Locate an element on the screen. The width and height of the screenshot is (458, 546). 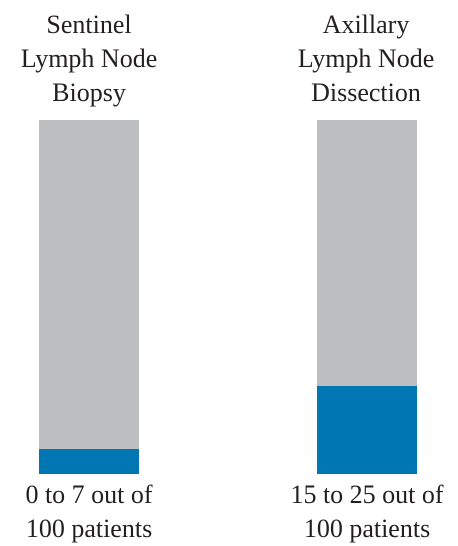
bar-1-title-line-1: Sentinel is located at coordinates (89, 24).